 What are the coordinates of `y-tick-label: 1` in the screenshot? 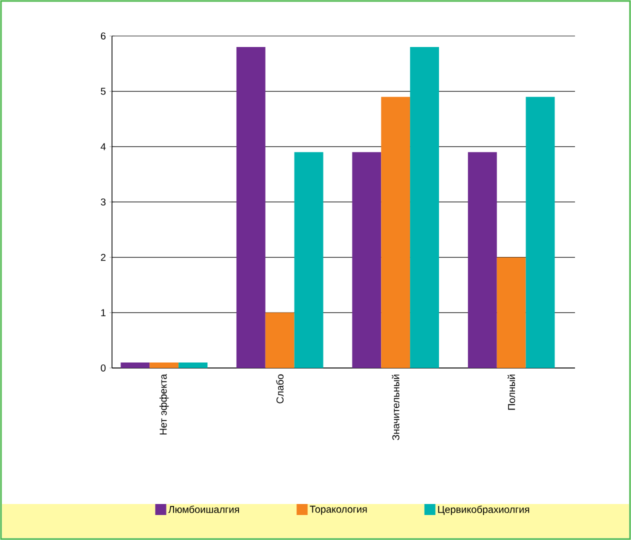 It's located at (103, 312).